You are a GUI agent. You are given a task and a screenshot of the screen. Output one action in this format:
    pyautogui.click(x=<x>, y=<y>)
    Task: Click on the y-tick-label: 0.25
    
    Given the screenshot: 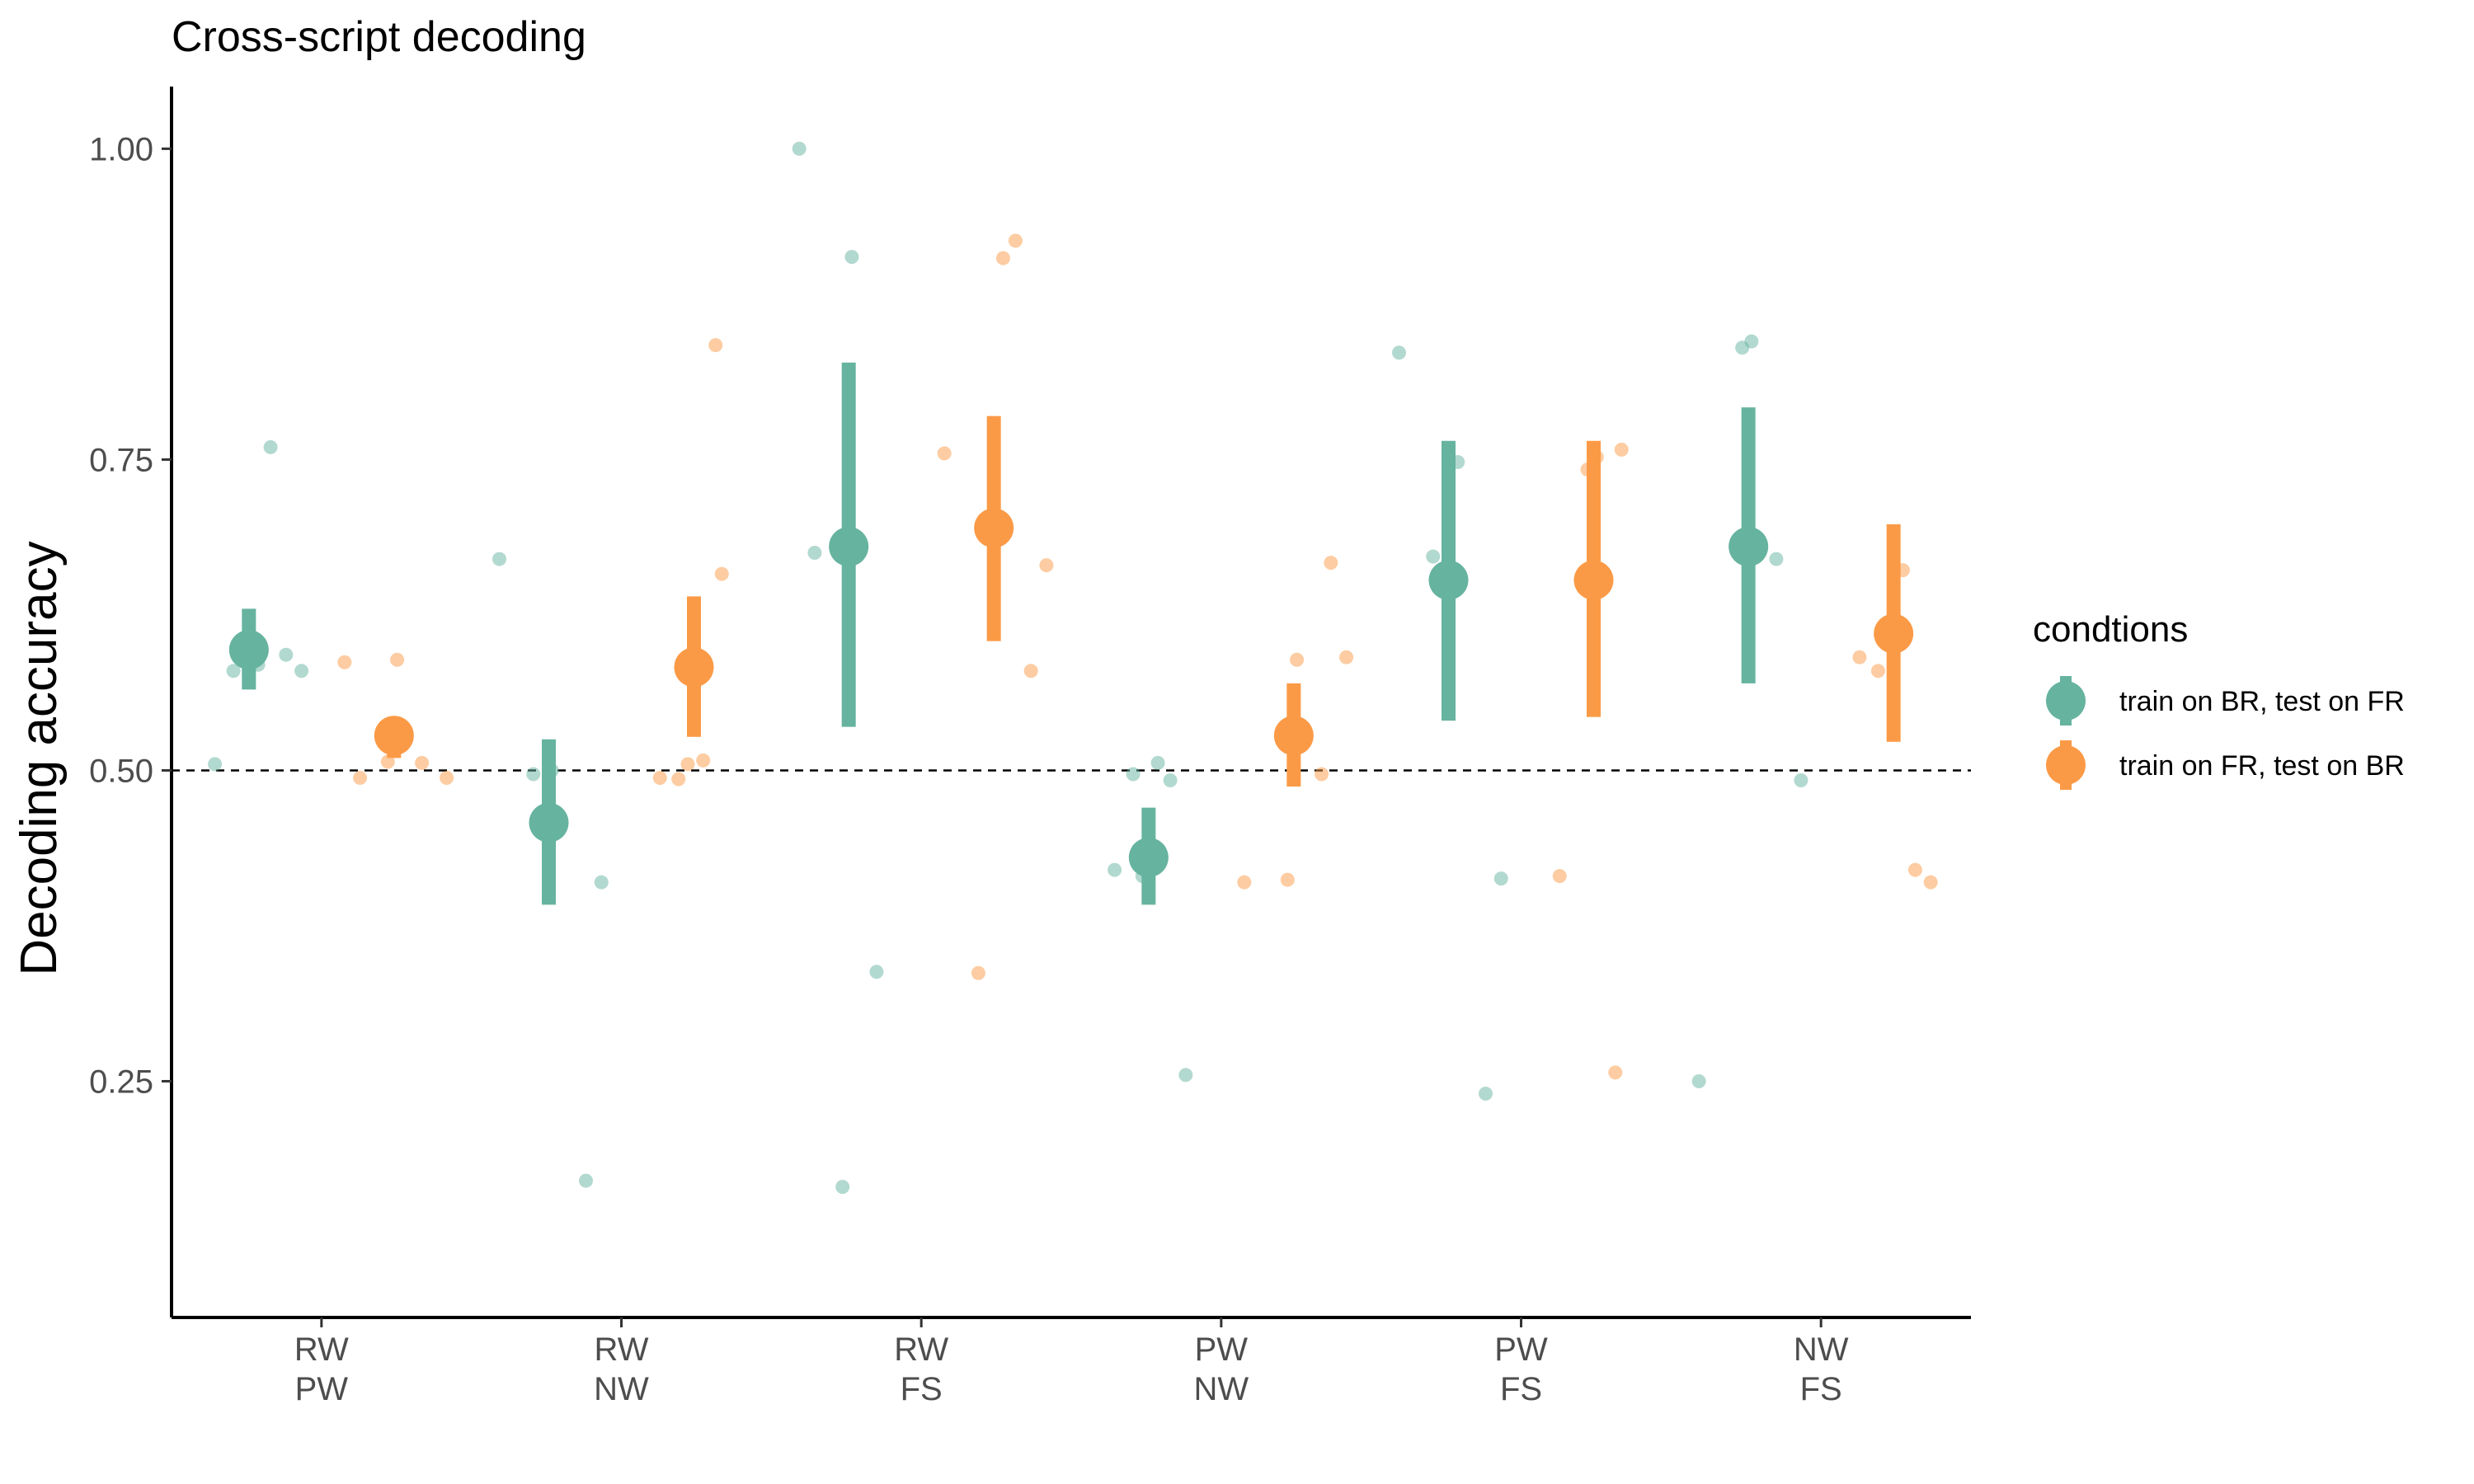 What is the action you would take?
    pyautogui.click(x=121, y=1082)
    